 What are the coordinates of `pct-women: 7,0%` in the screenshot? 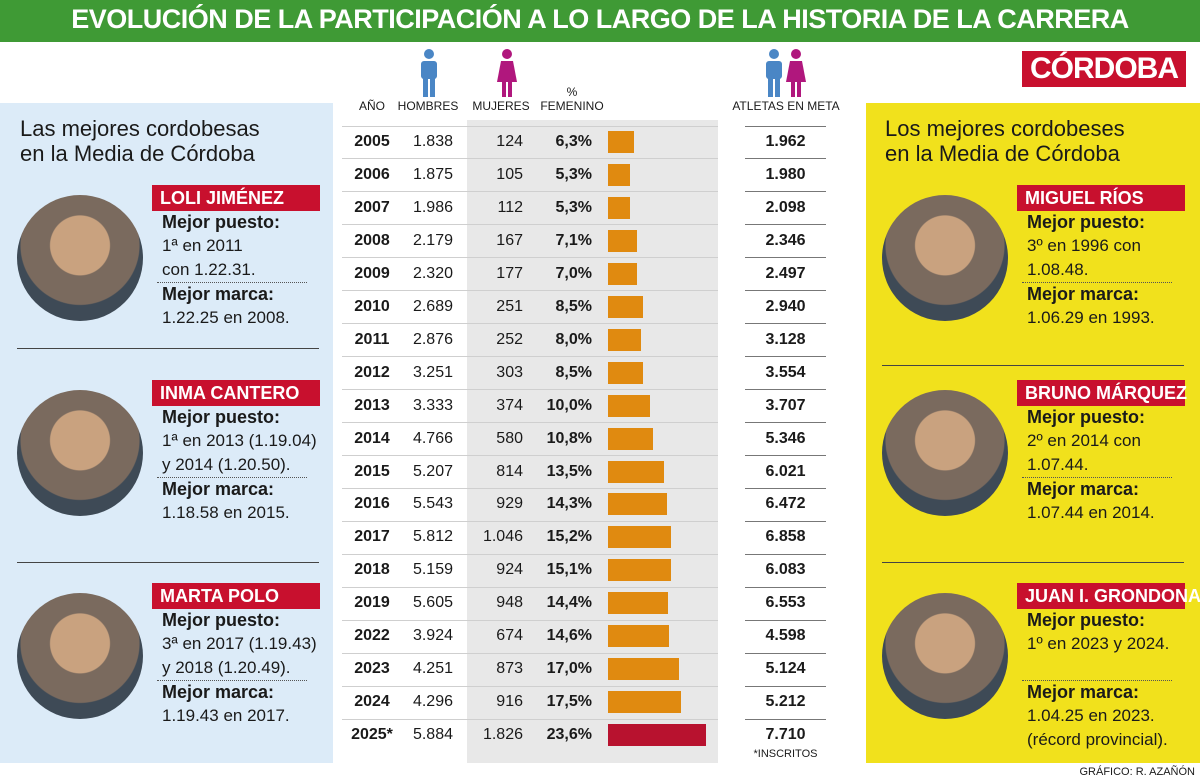 It's located at (573, 273).